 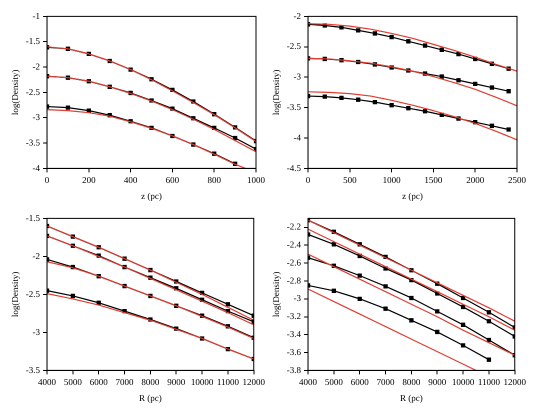 What do you see at coordinates (517, 180) in the screenshot?
I see `x-tick-label: 2500` at bounding box center [517, 180].